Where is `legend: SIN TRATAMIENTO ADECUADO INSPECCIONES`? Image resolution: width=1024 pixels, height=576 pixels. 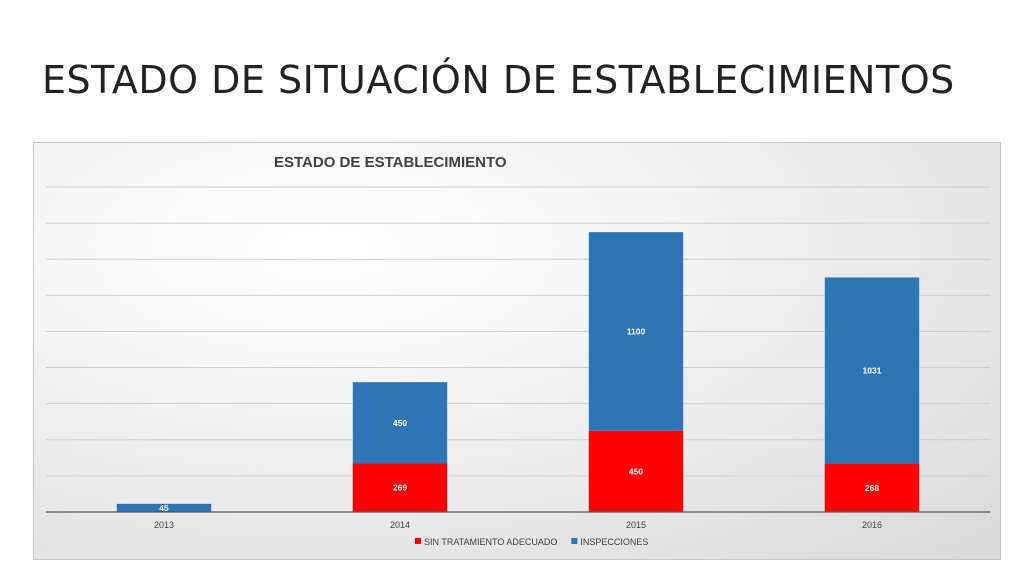 legend: SIN TRATAMIENTO ADECUADO INSPECCIONES is located at coordinates (531, 542).